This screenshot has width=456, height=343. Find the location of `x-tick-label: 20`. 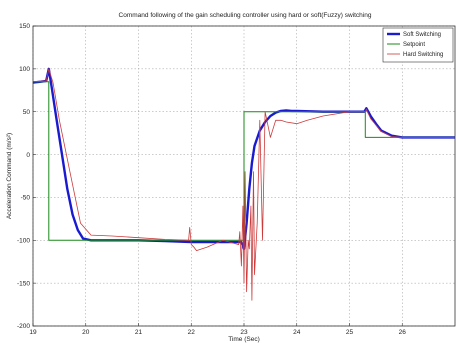

x-tick-label: 20 is located at coordinates (86, 332).